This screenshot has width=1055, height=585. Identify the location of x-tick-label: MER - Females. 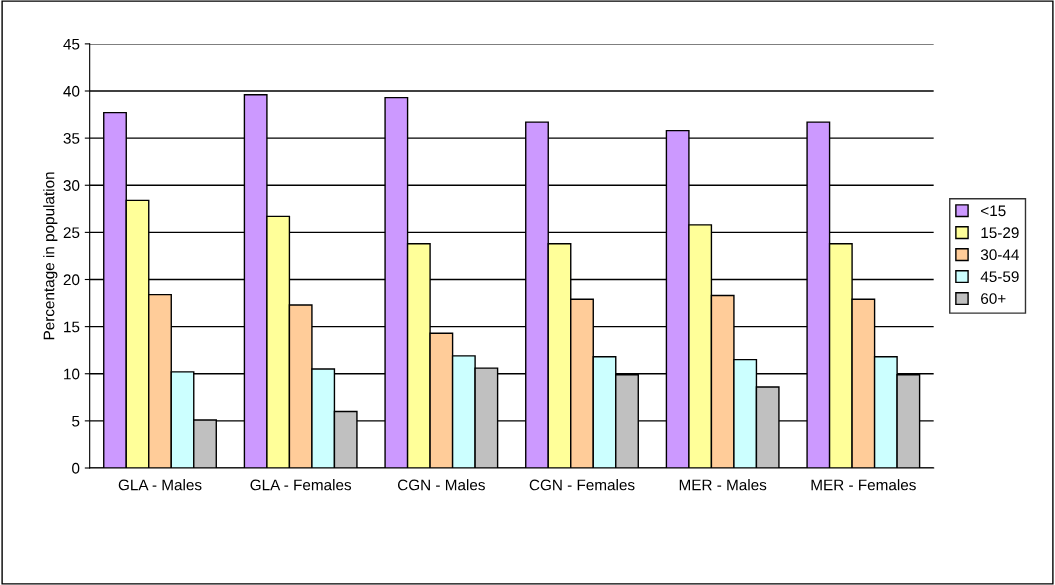
(863, 485).